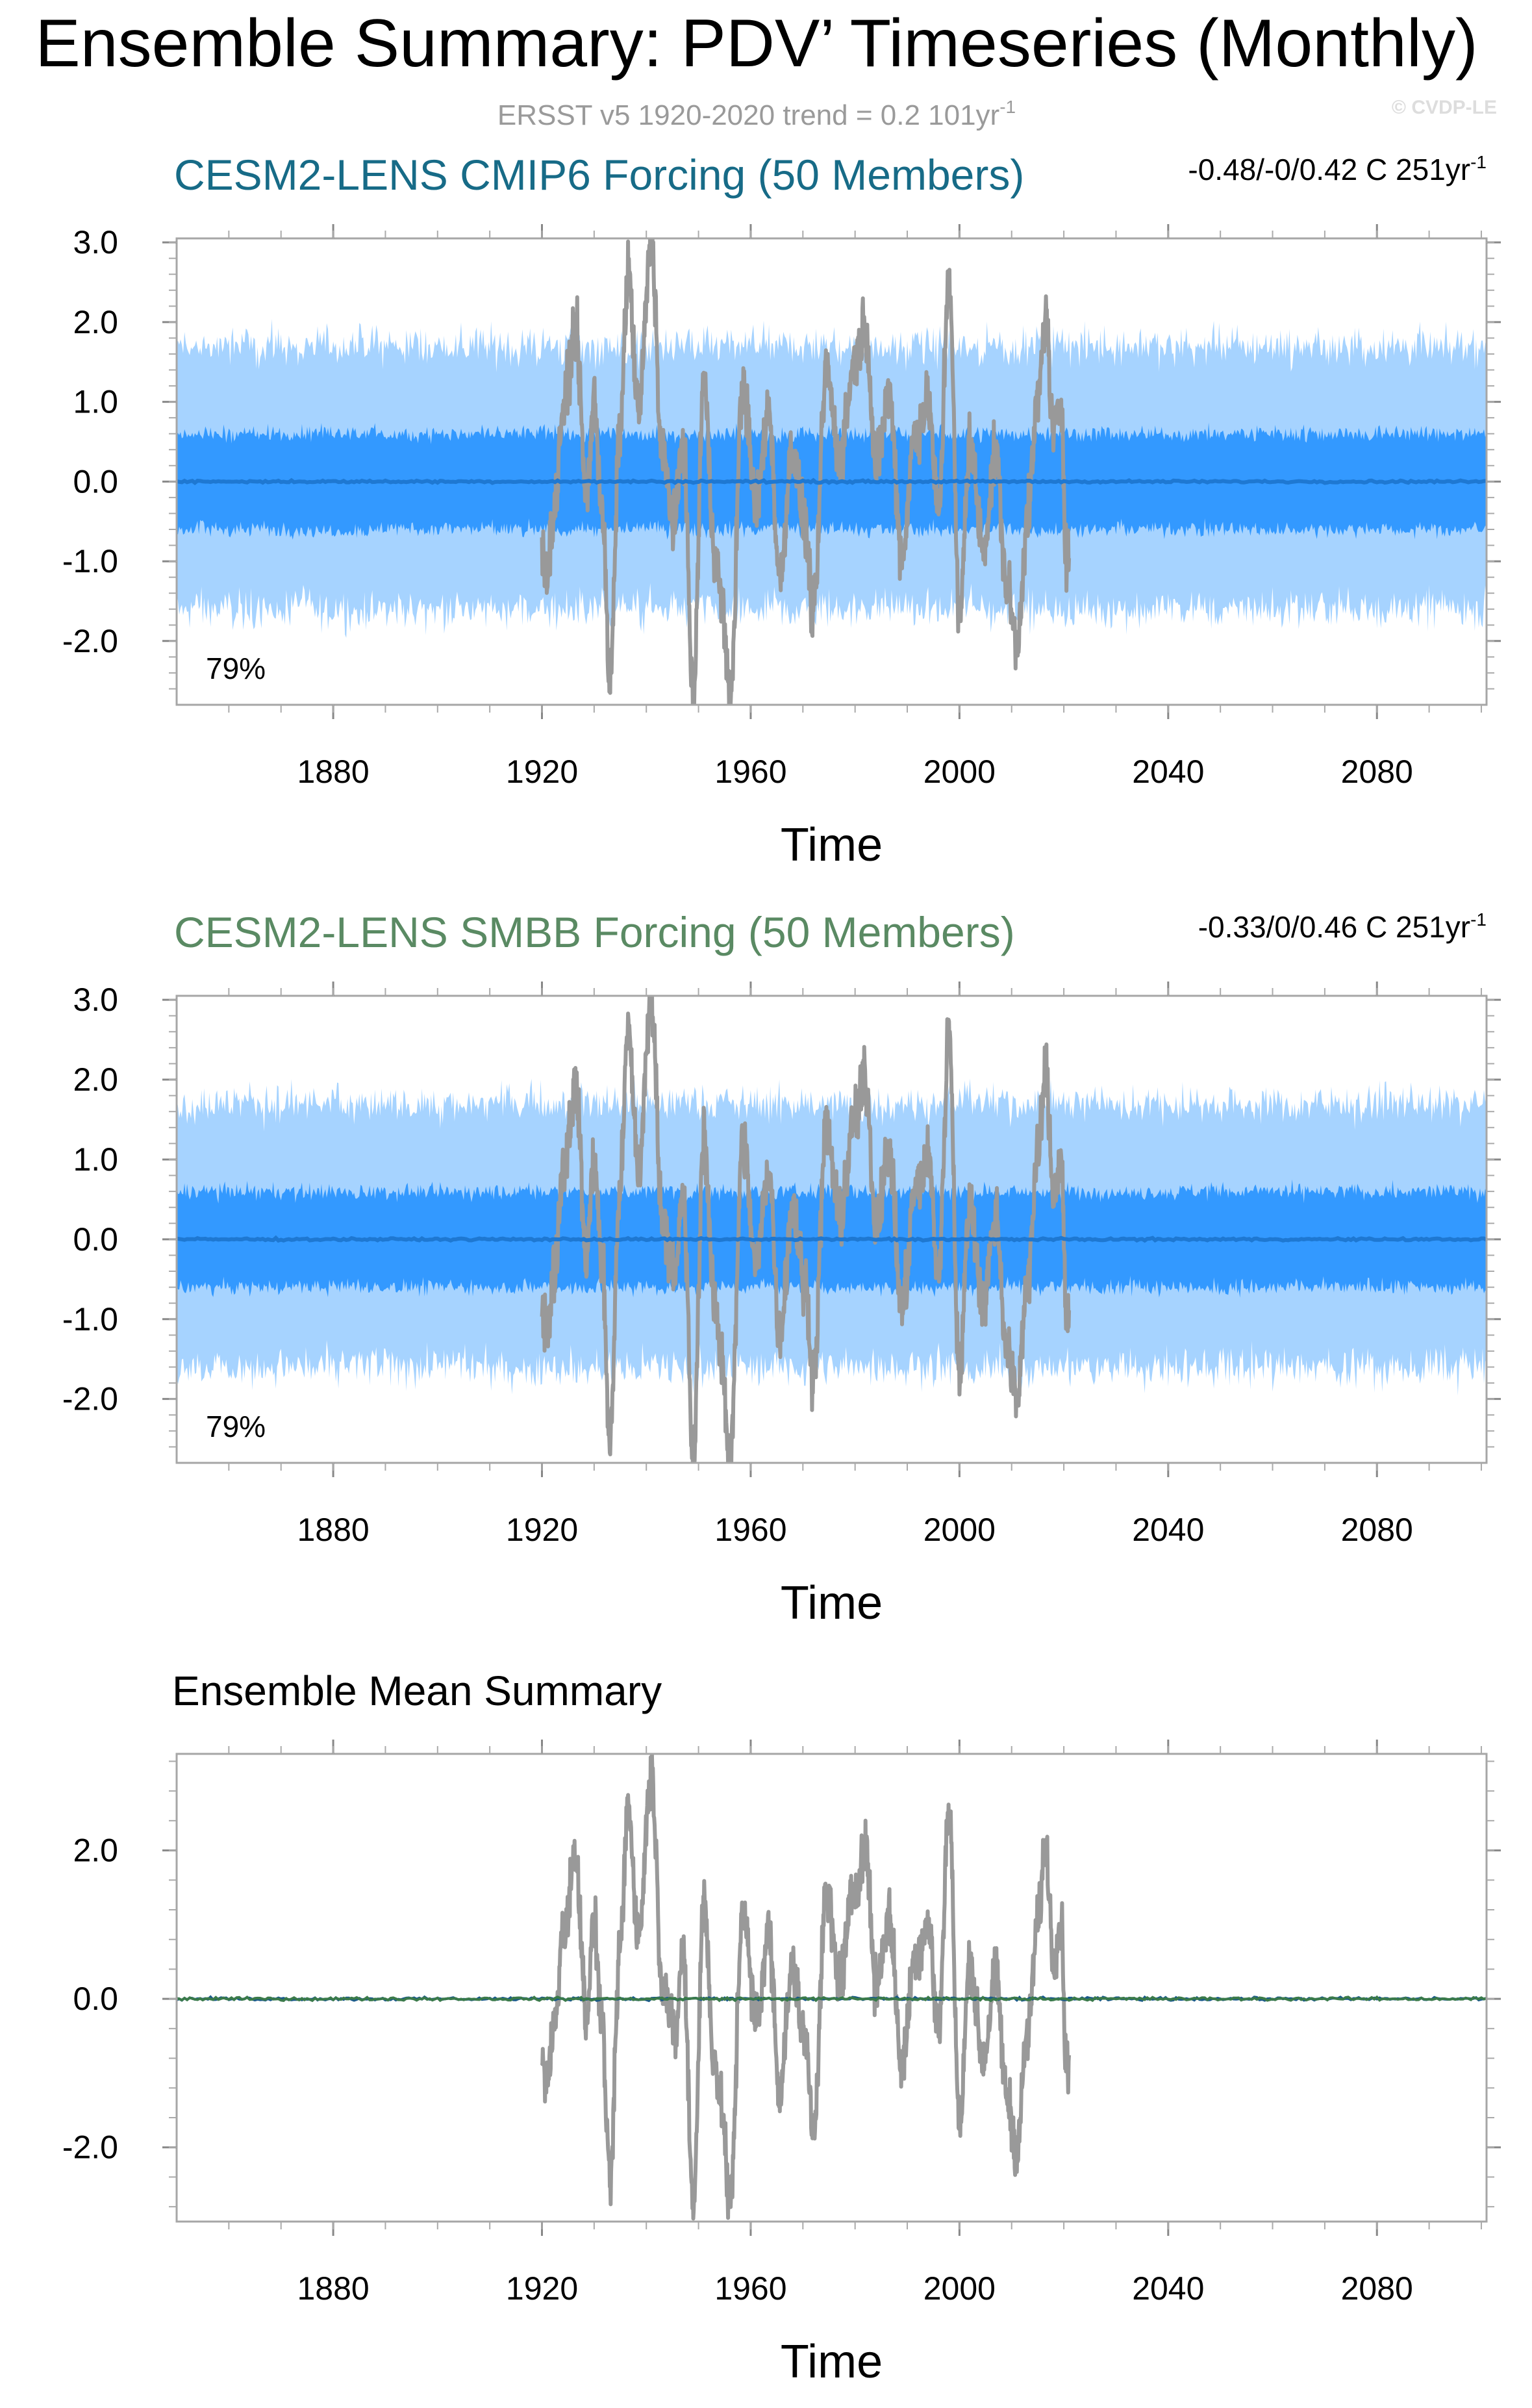 This screenshot has width=1532, height=2408. I want to click on panel-title: CESM2-LENS CMIP6 Forcing (50 Members), so click(599, 175).